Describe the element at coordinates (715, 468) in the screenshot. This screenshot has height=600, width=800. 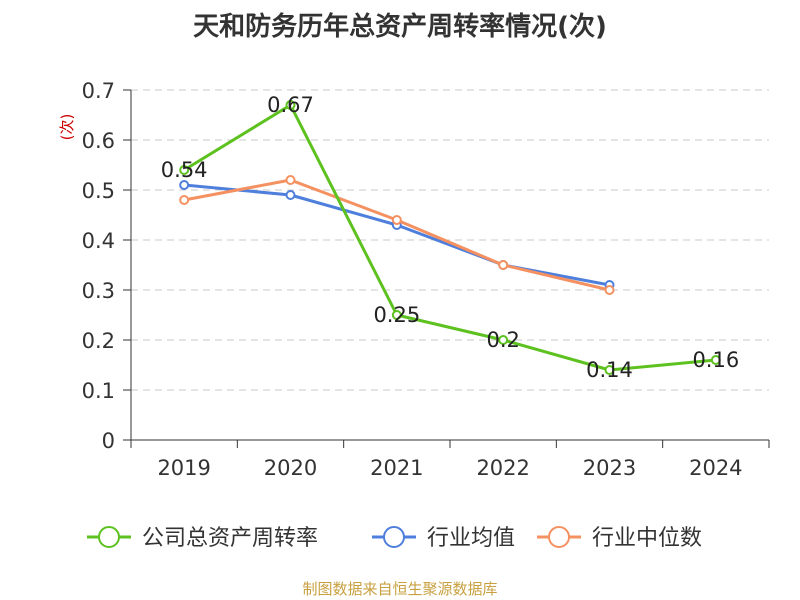
I see `x-tick-label: 2024` at that location.